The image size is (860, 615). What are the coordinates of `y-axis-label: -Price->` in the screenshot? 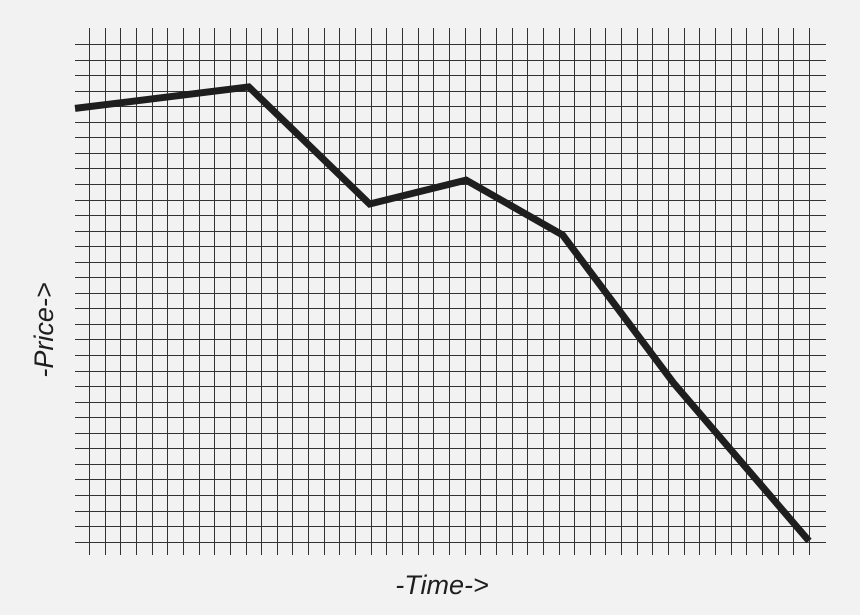 It's located at (44, 329).